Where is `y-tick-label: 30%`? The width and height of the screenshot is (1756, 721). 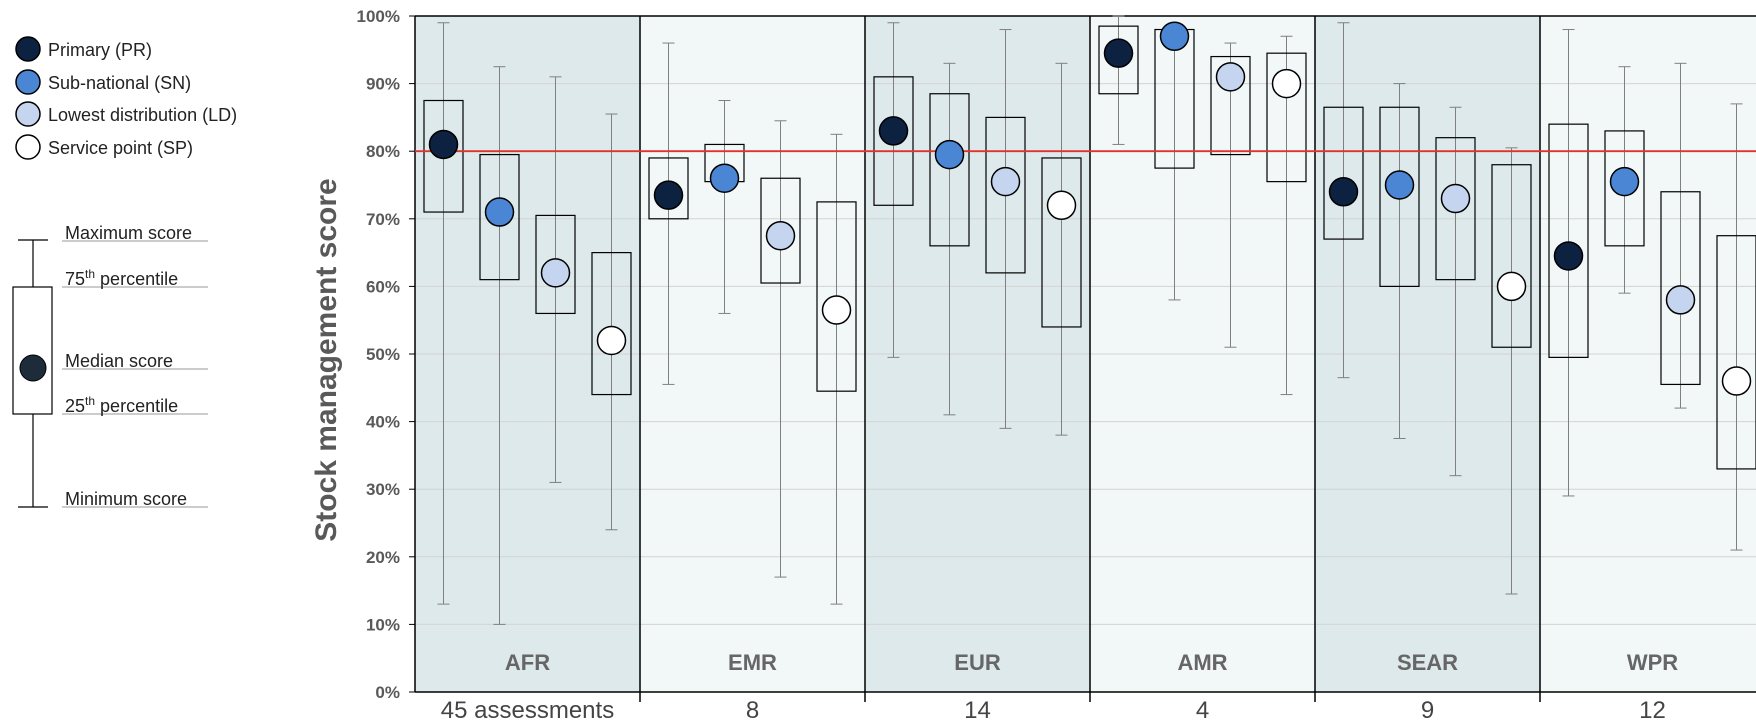
y-tick-label: 30% is located at coordinates (383, 489).